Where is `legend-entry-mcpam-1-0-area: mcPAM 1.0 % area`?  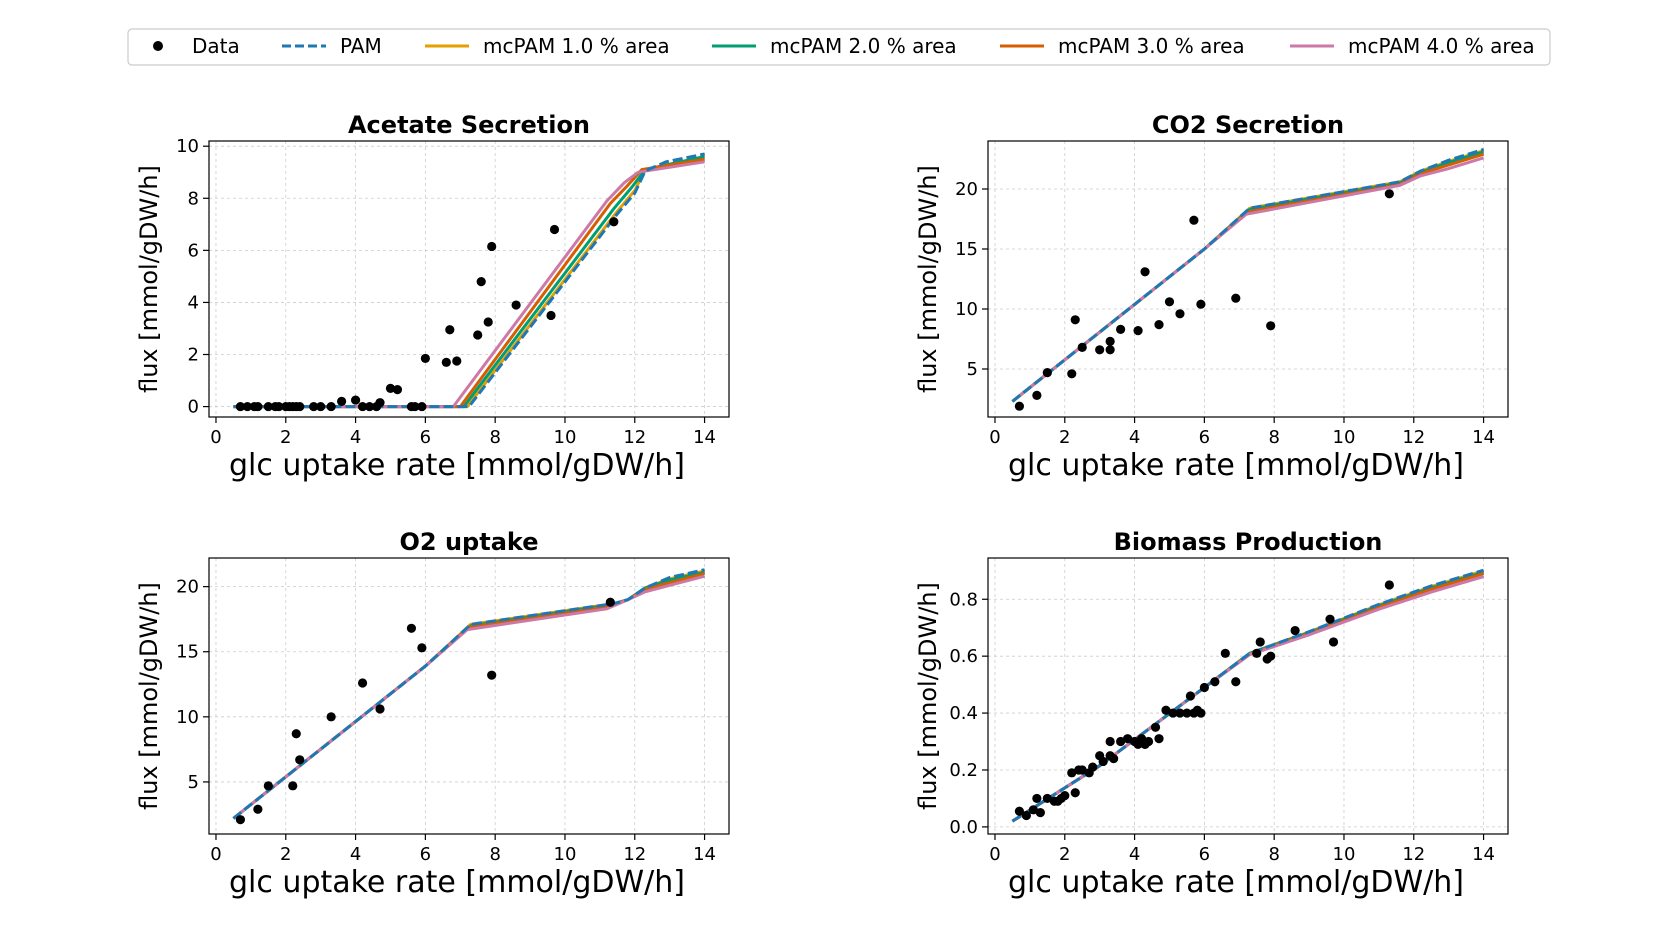
legend-entry-mcpam-1-0-area: mcPAM 1.0 % area is located at coordinates (547, 46).